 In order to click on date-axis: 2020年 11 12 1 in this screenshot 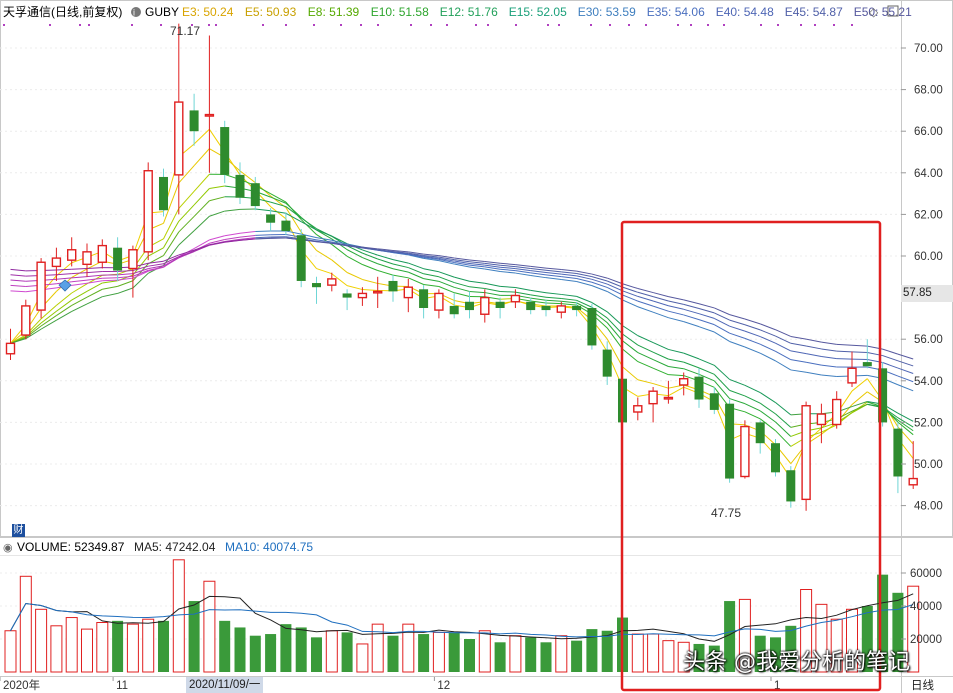, I will do `click(390, 684)`.